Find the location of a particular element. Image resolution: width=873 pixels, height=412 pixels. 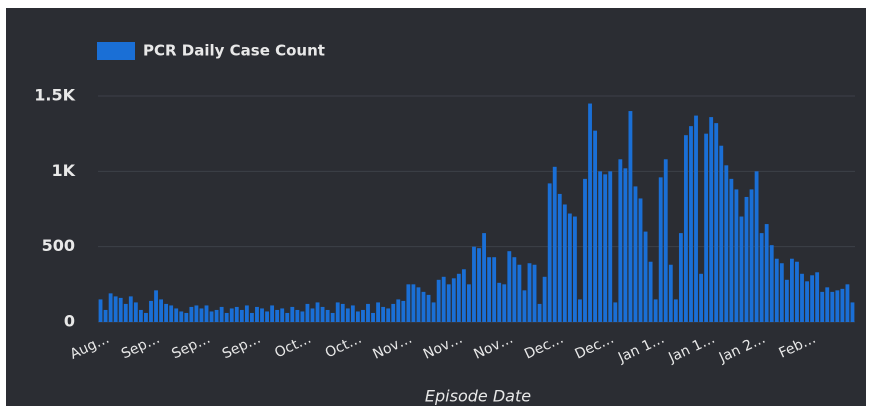

x-axis-title: Episode Date is located at coordinates (478, 396).